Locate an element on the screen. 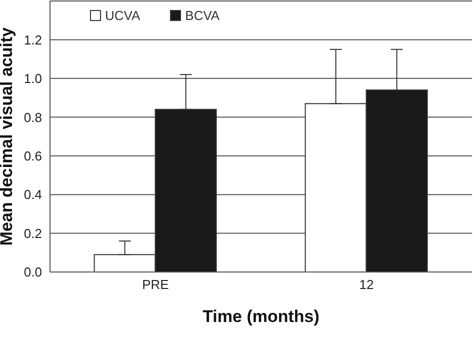 The image size is (474, 343). y-tick-label: 1.0 is located at coordinates (33, 78).